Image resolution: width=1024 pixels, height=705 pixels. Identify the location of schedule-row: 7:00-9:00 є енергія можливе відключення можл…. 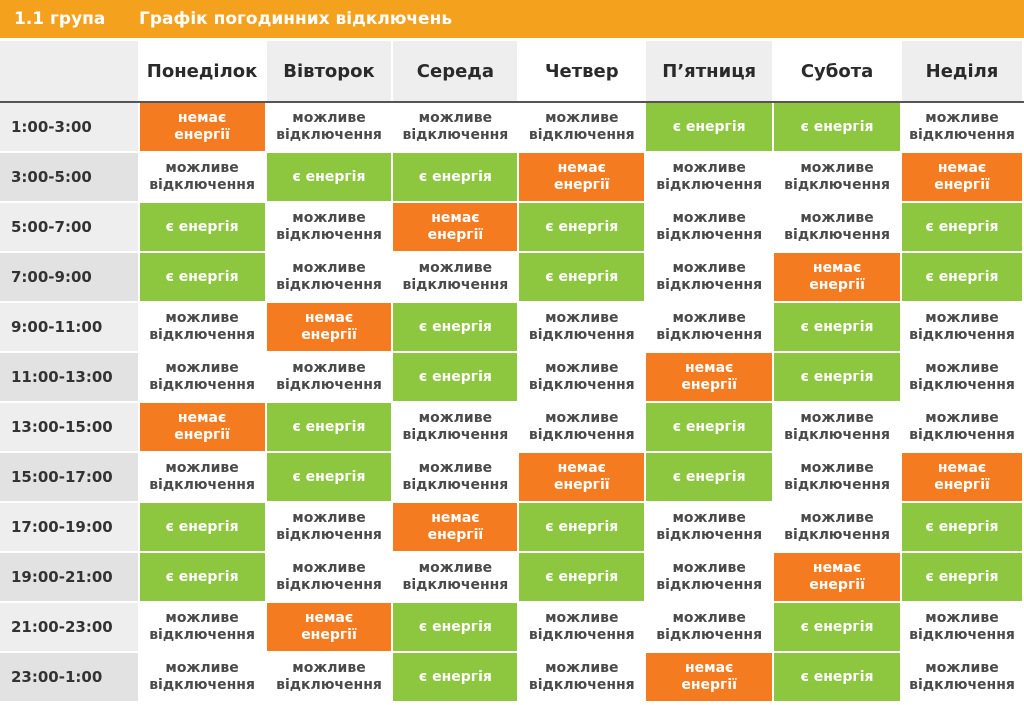
(512, 277).